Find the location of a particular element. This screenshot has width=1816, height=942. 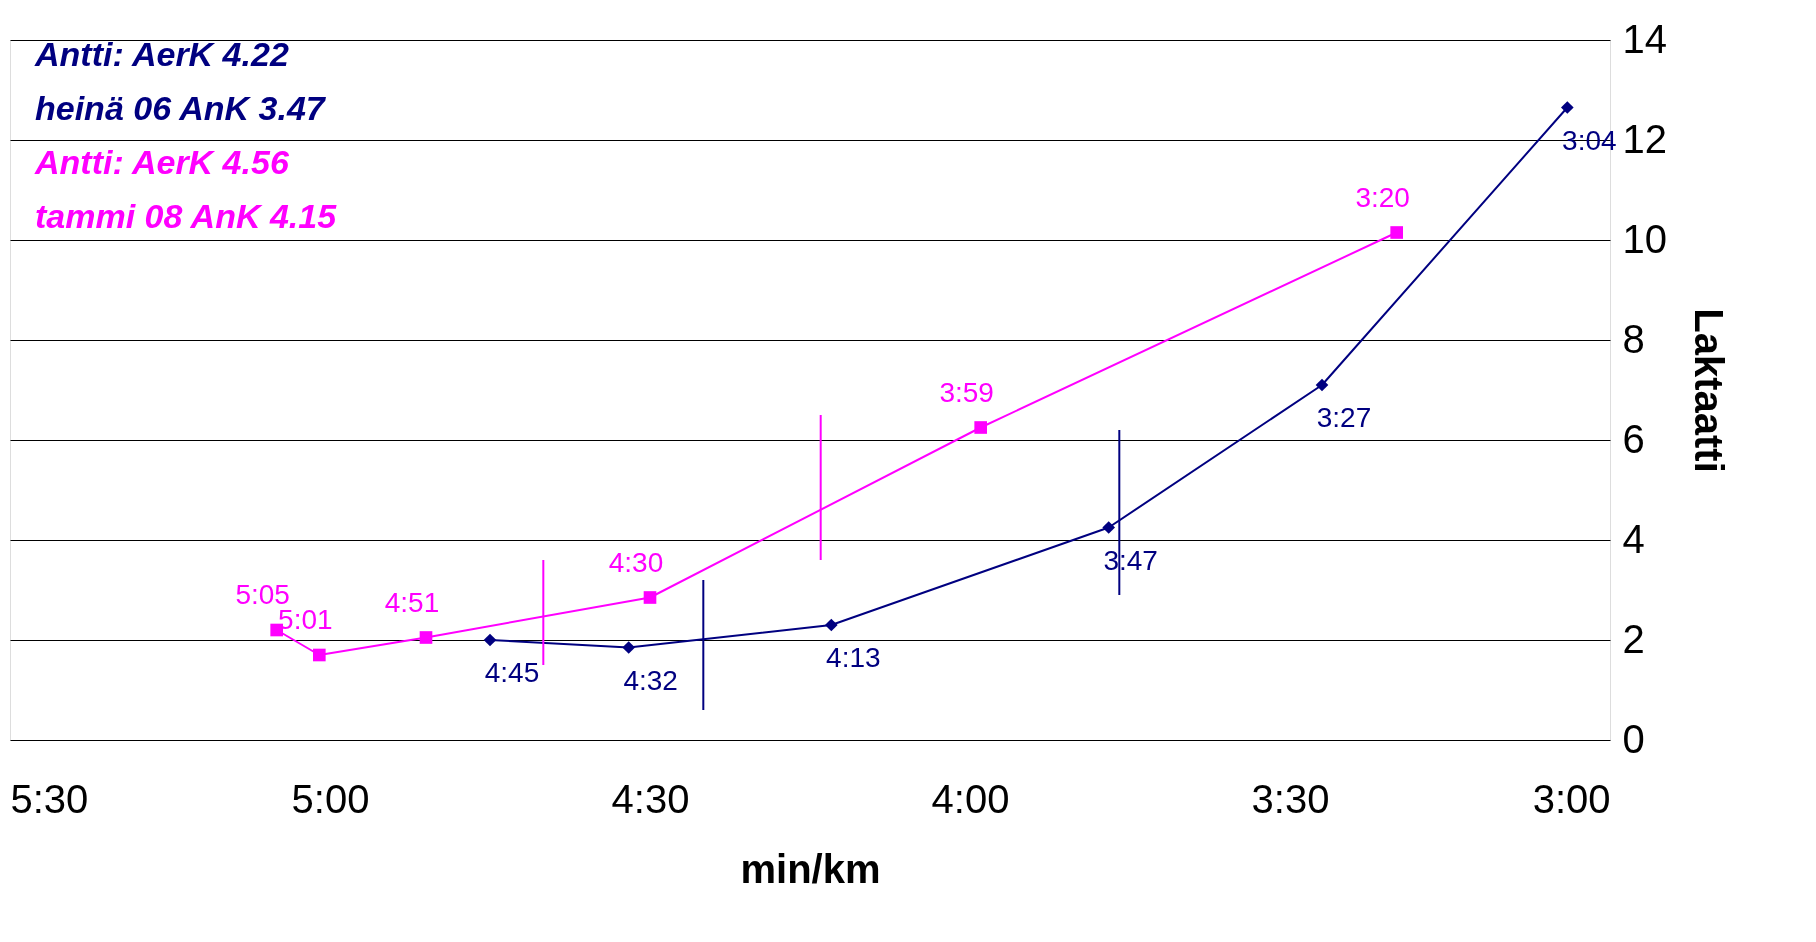

x-tick-label: 5:00 is located at coordinates (330, 798).